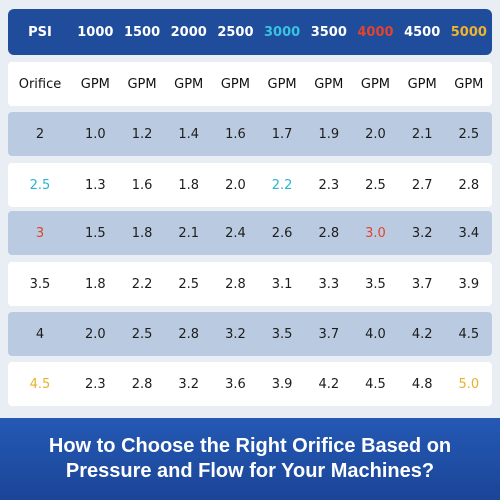 Image resolution: width=500 pixels, height=500 pixels. I want to click on gpm-value-highlight: 3.0, so click(375, 233).